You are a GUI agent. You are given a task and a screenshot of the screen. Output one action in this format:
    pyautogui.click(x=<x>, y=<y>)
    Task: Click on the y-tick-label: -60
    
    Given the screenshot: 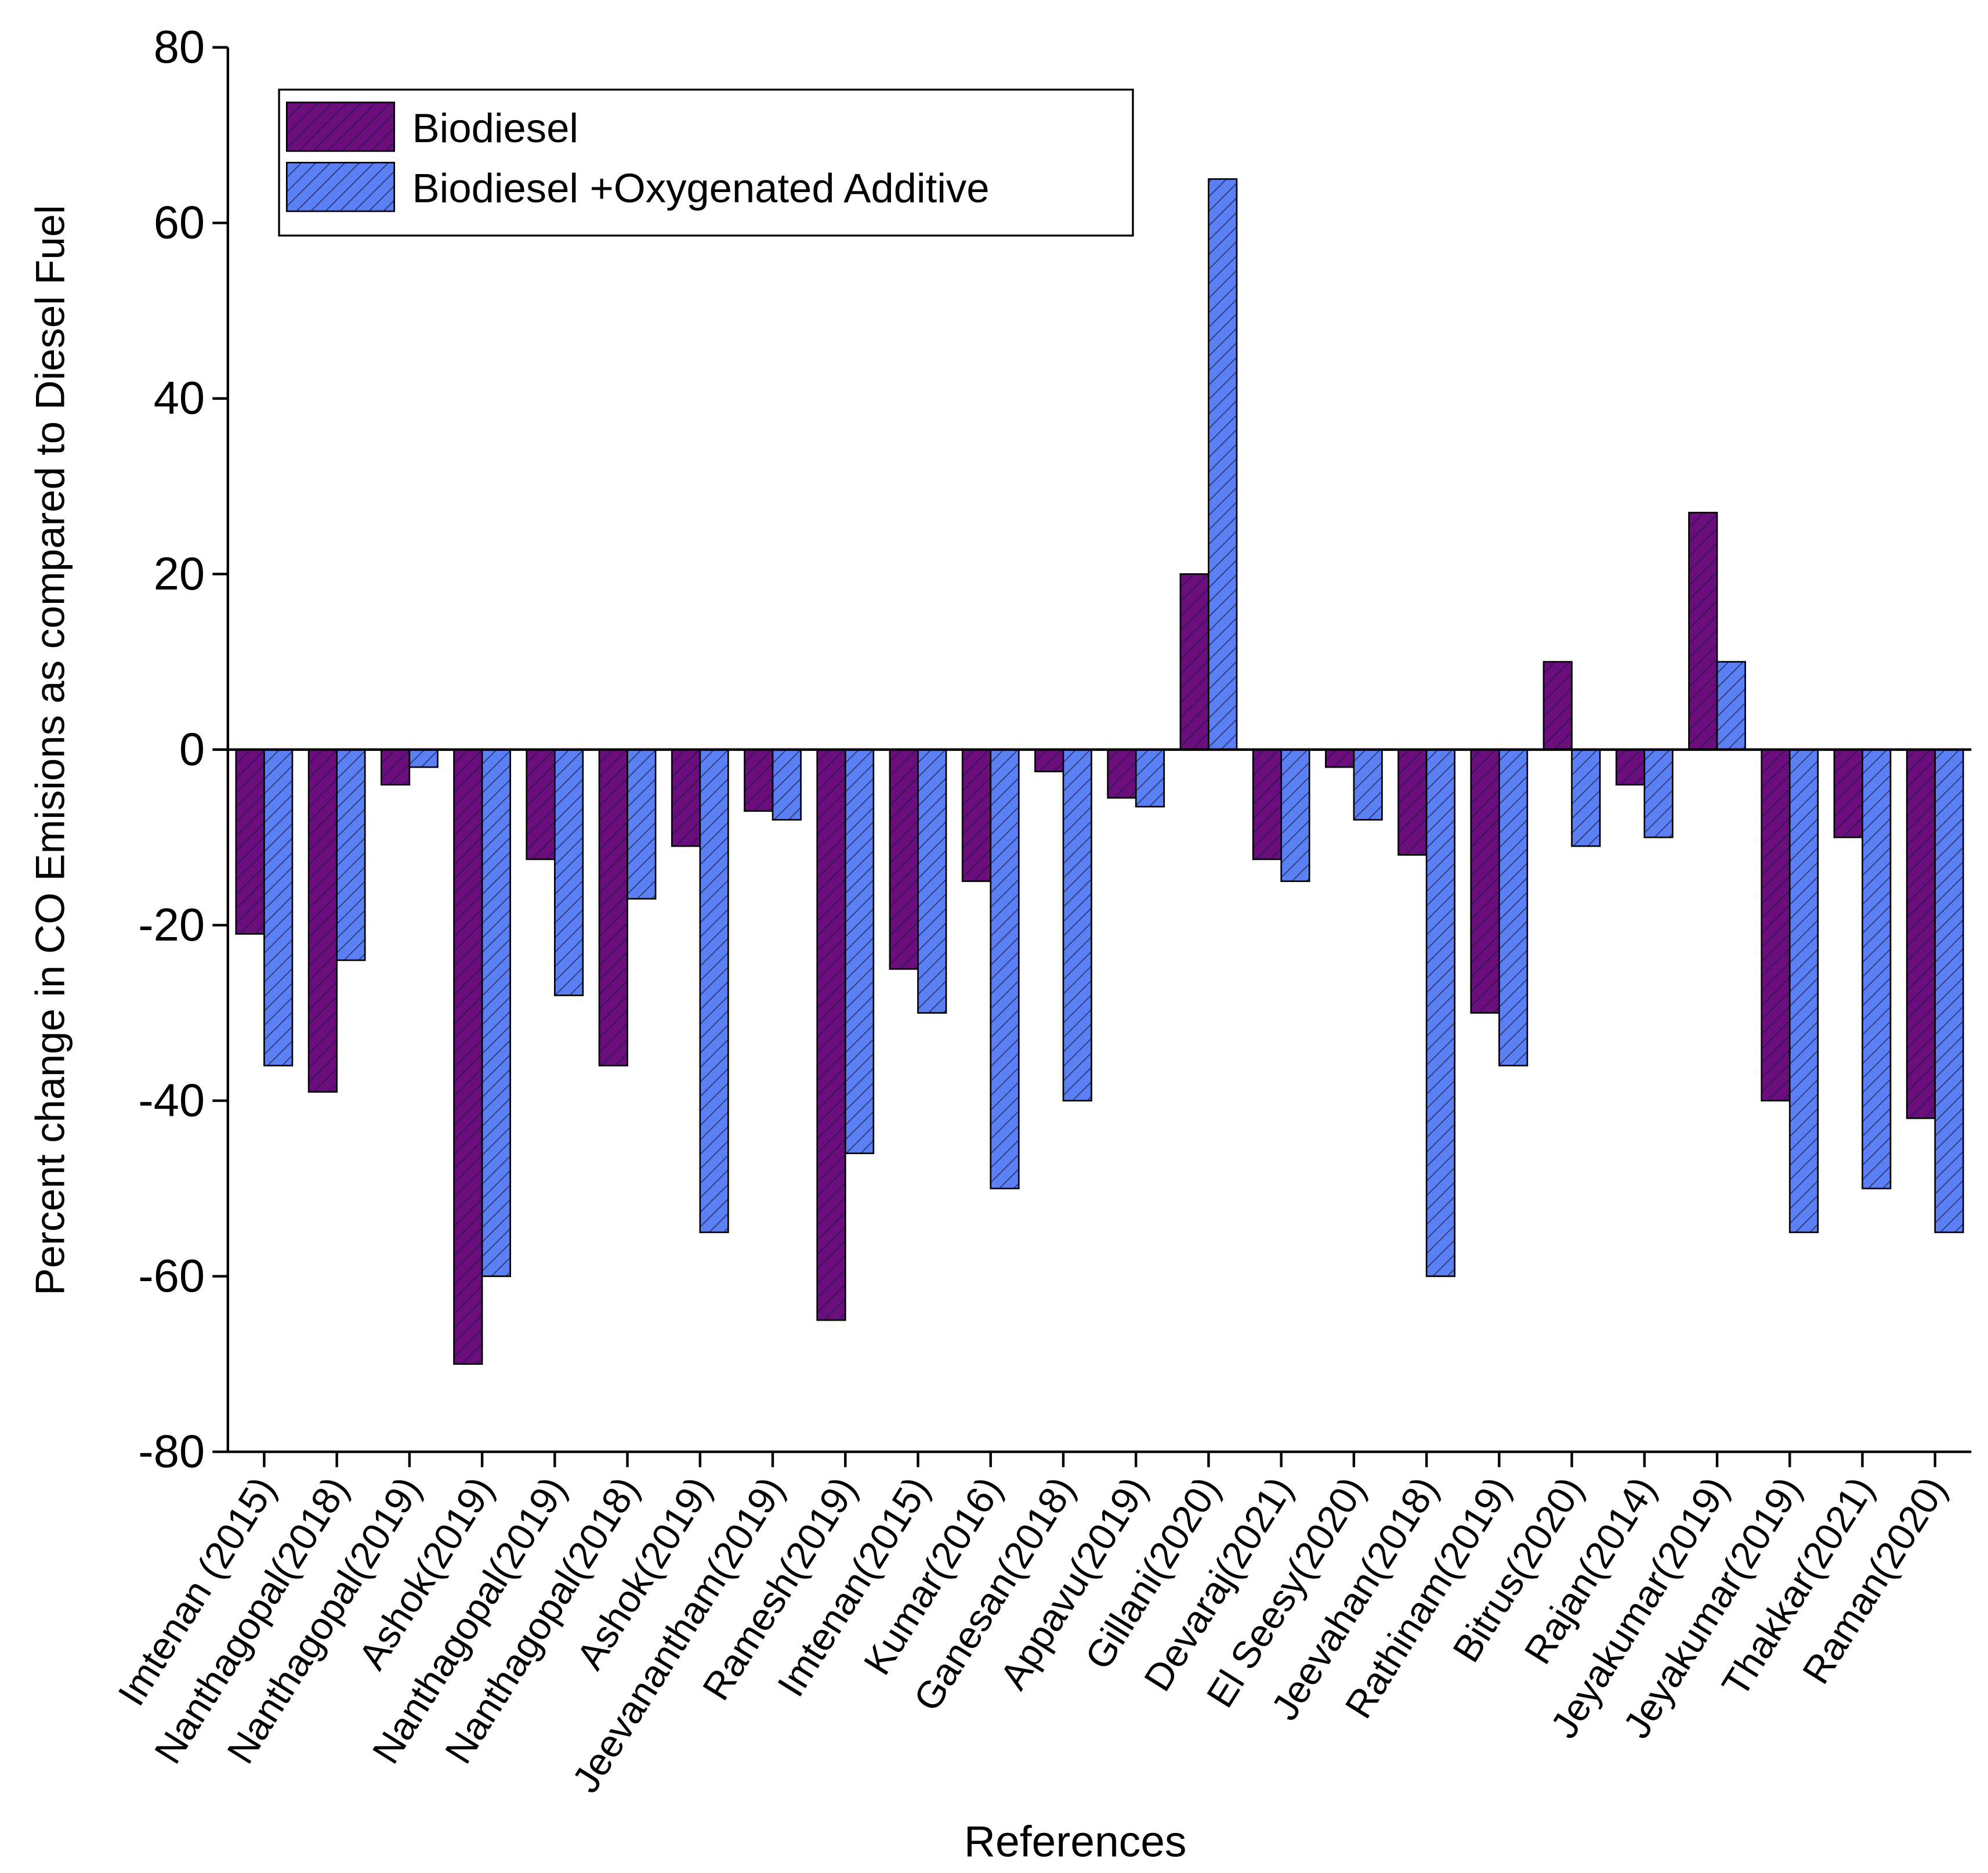 What is the action you would take?
    pyautogui.click(x=171, y=1276)
    